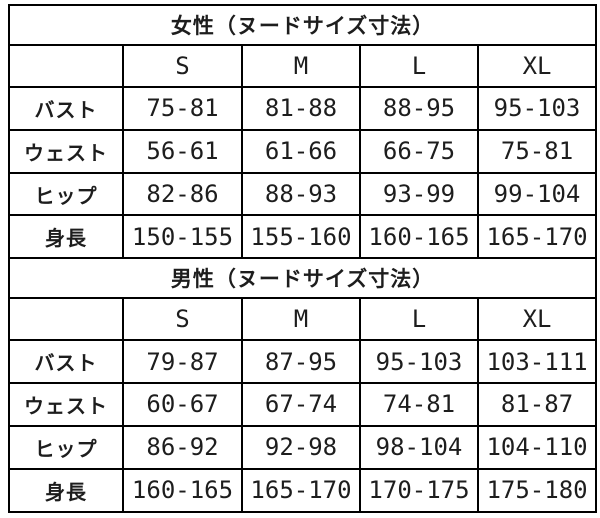 The width and height of the screenshot is (600, 518). I want to click on size-value: 66-75, so click(419, 151).